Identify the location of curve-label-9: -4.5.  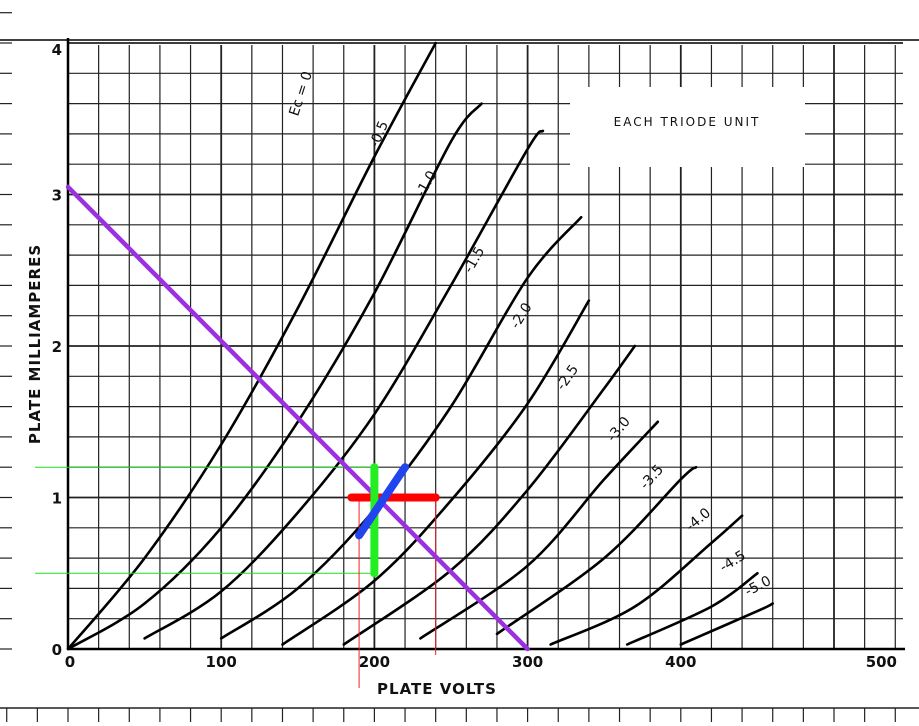
(733, 562).